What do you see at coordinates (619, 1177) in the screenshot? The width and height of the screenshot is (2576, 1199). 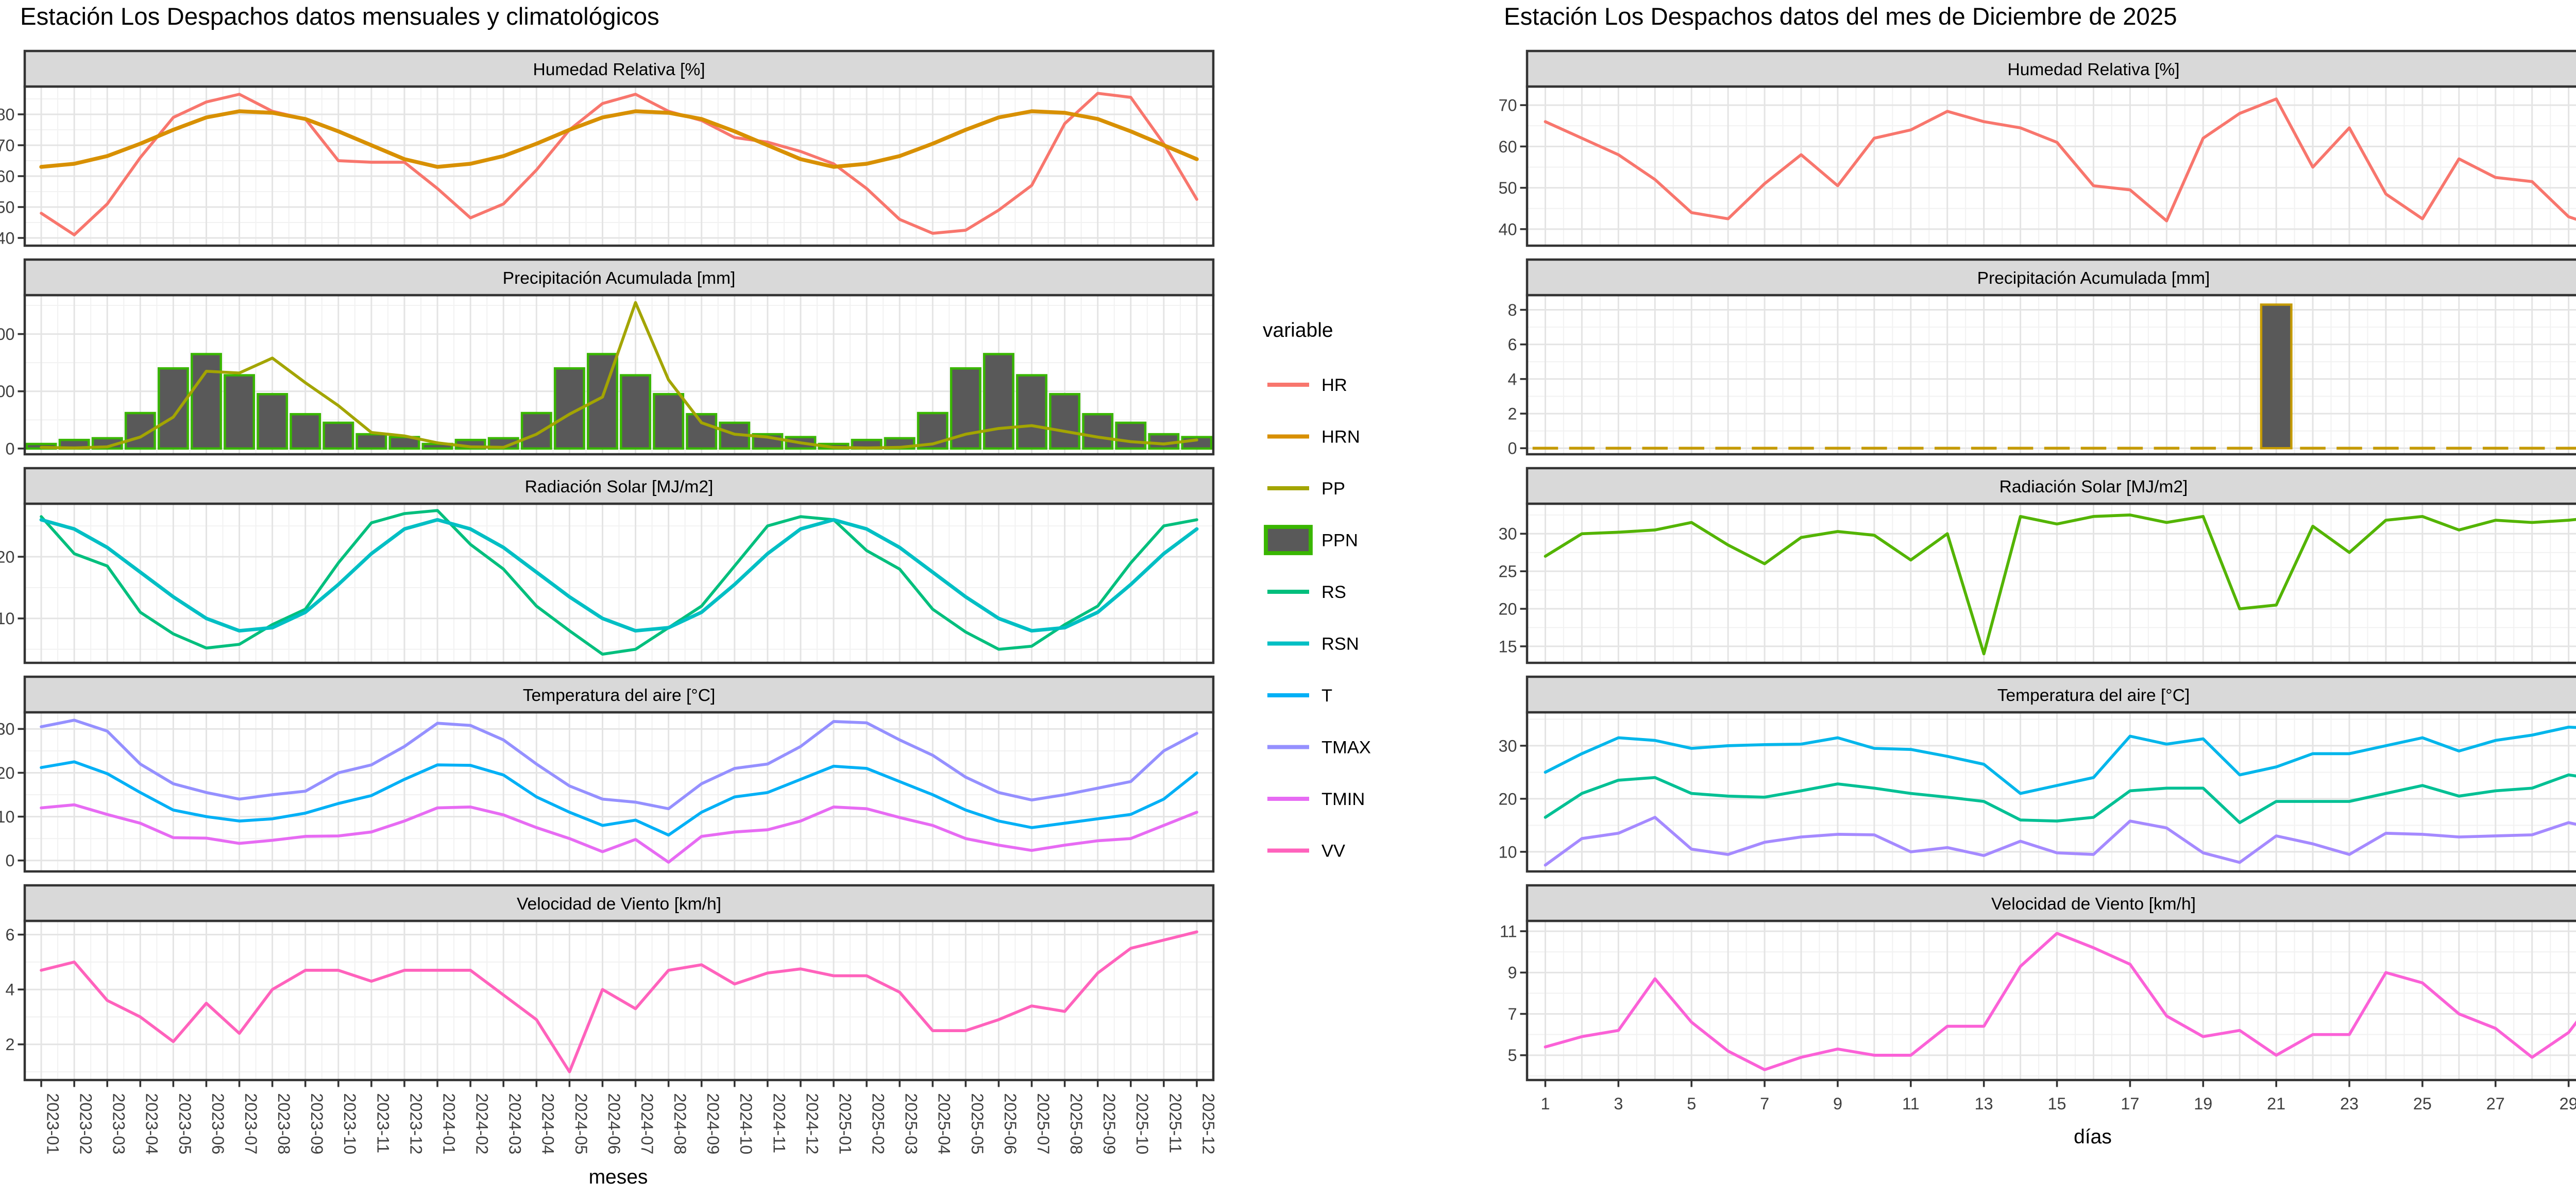 I see `left-x-axis-title: meses` at bounding box center [619, 1177].